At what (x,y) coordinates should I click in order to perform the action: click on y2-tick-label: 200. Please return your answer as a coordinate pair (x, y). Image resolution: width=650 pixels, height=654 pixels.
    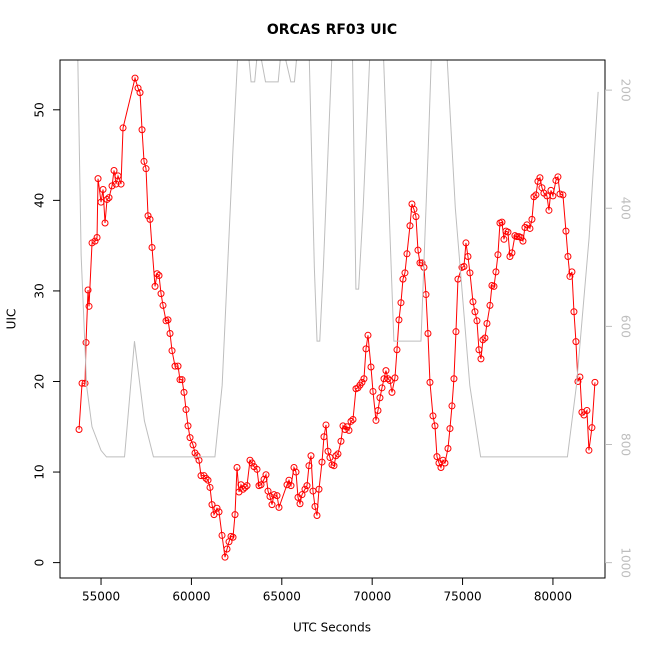
    Looking at the image, I should click on (626, 90).